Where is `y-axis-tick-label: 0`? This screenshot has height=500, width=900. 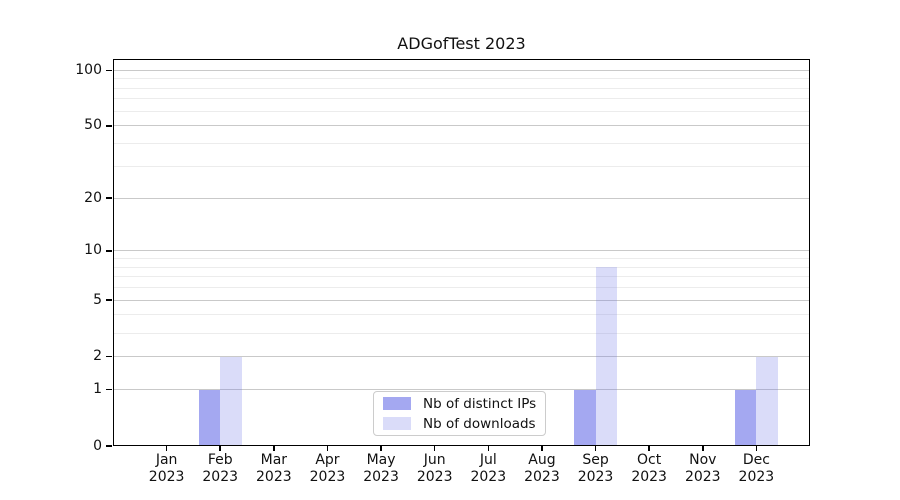
y-axis-tick-label: 0 is located at coordinates (97, 445).